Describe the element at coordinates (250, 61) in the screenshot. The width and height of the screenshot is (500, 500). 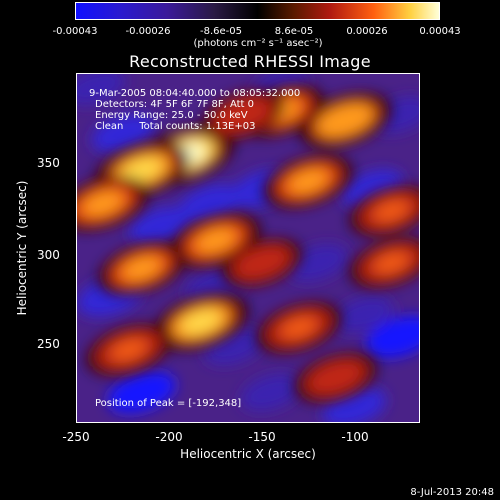
I see `chart-title: Reconstructed RHESSI Image` at that location.